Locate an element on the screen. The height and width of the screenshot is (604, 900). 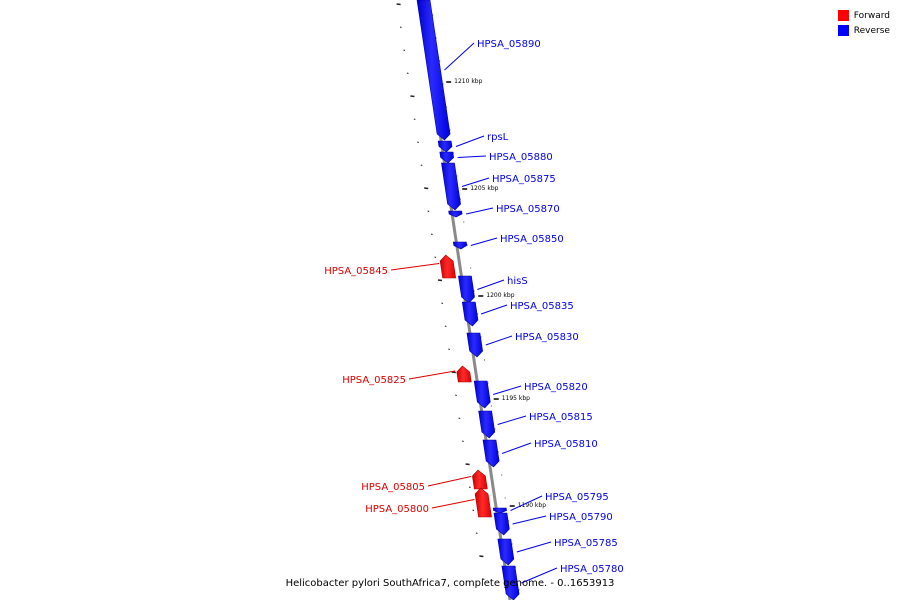
tick-marks is located at coordinates (458, 297).